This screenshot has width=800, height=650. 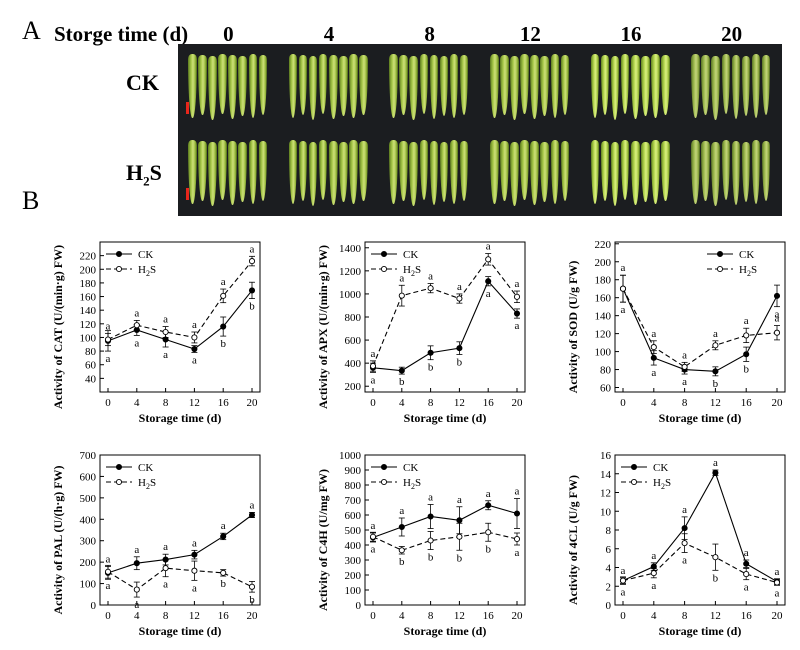 I want to click on y-tick-label: 60, so click(x=91, y=366).